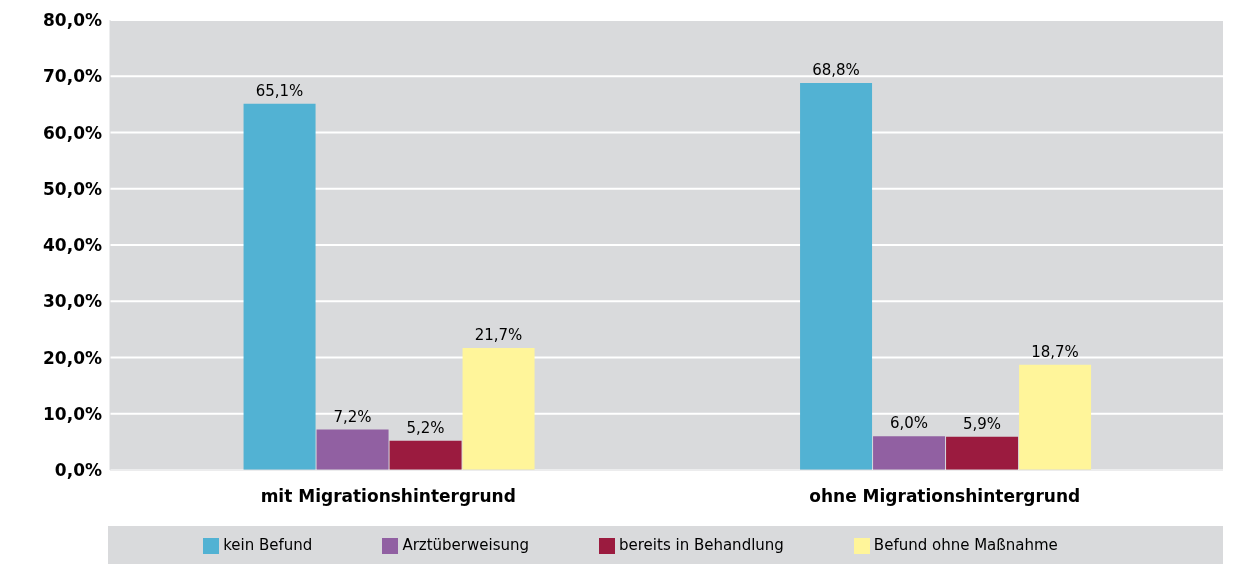  I want to click on data-label: 5,9%, so click(982, 423).